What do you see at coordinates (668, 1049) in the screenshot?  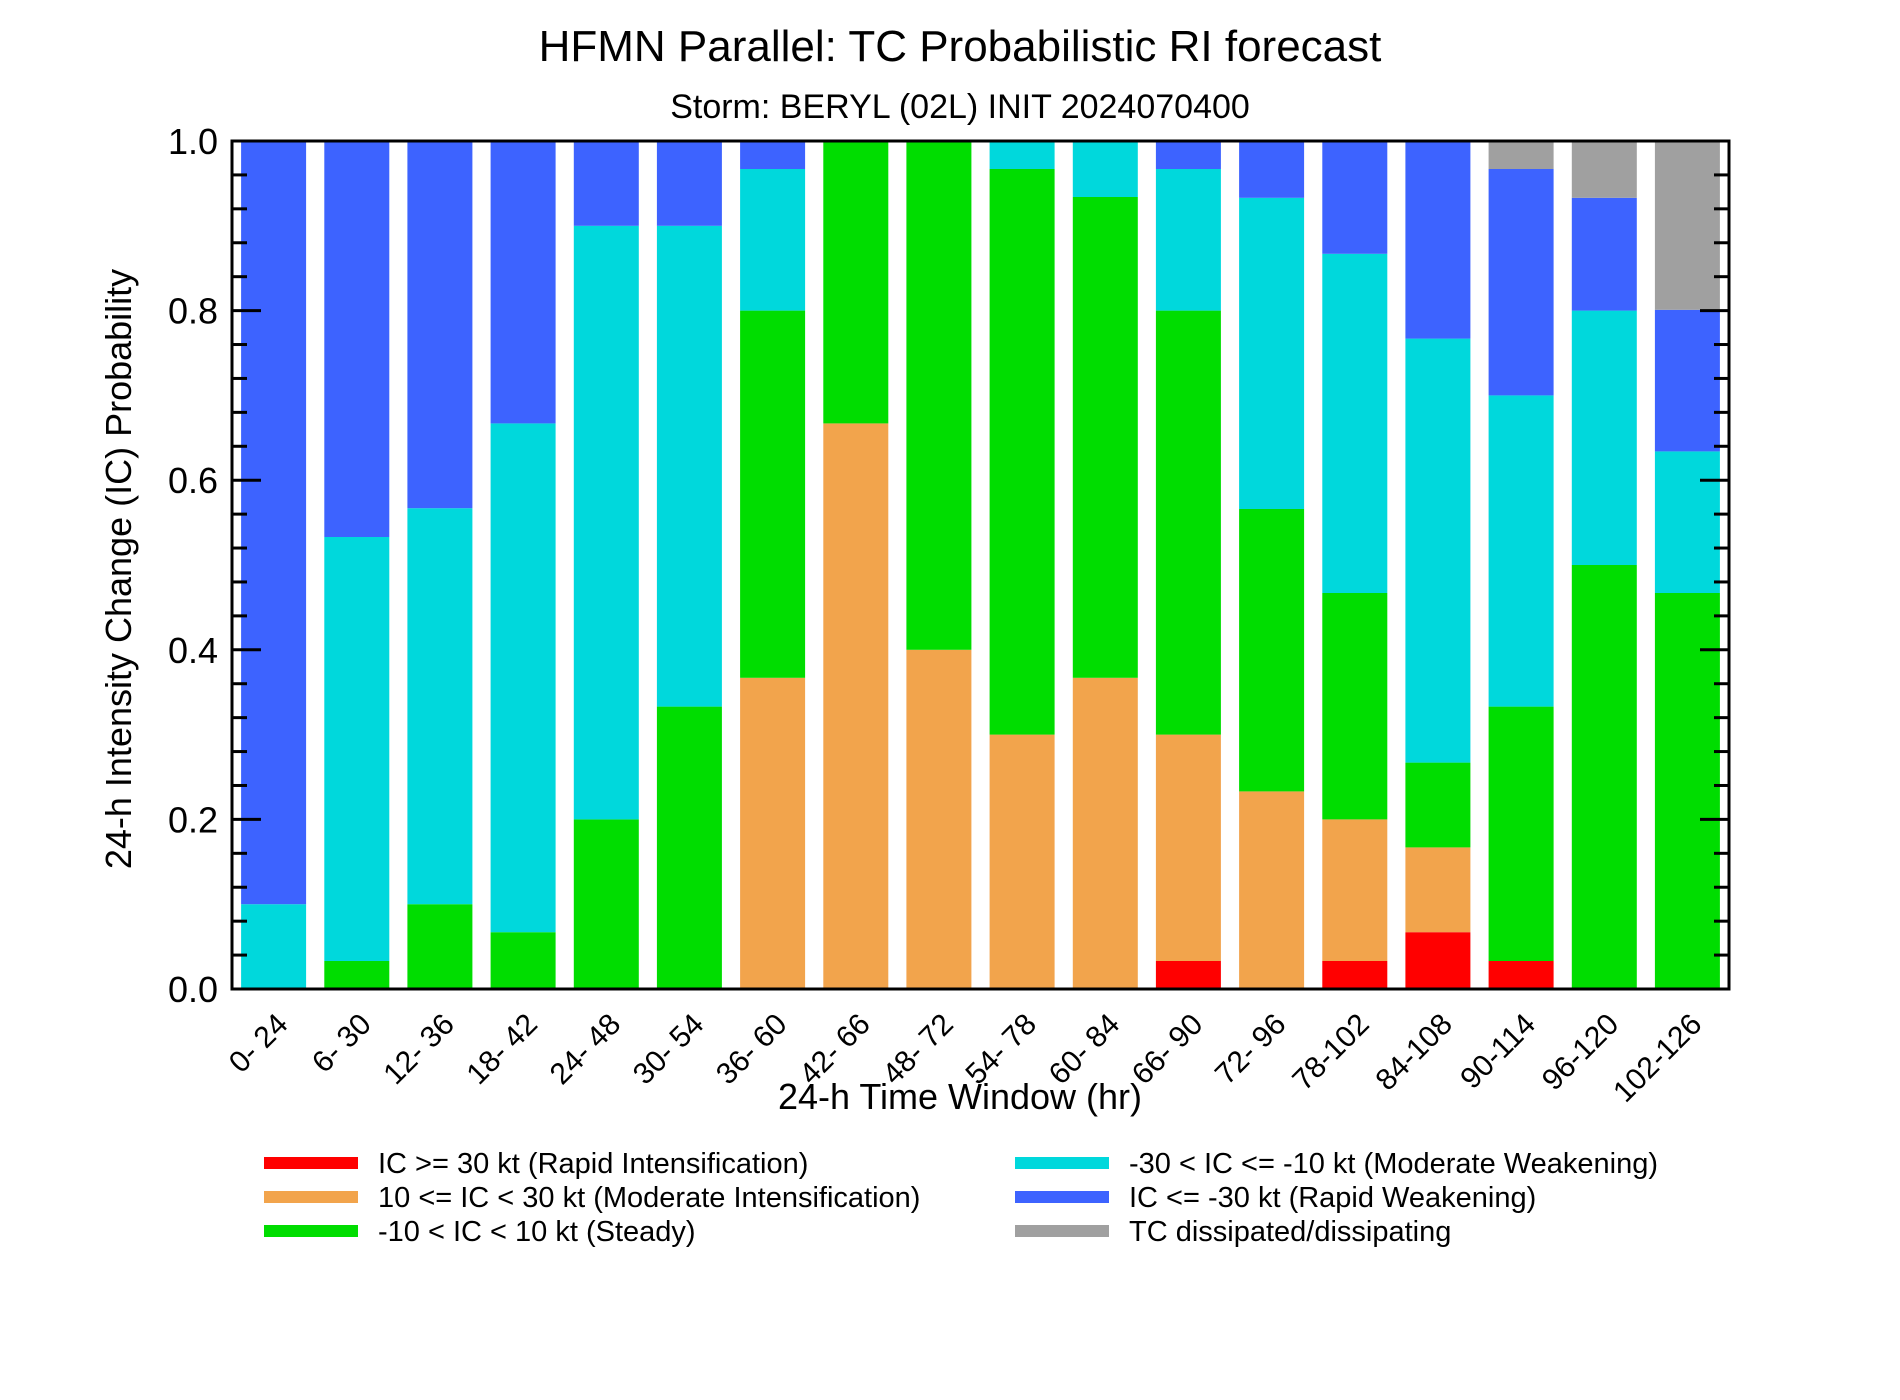 I see `x-tick-label: 30- 54` at bounding box center [668, 1049].